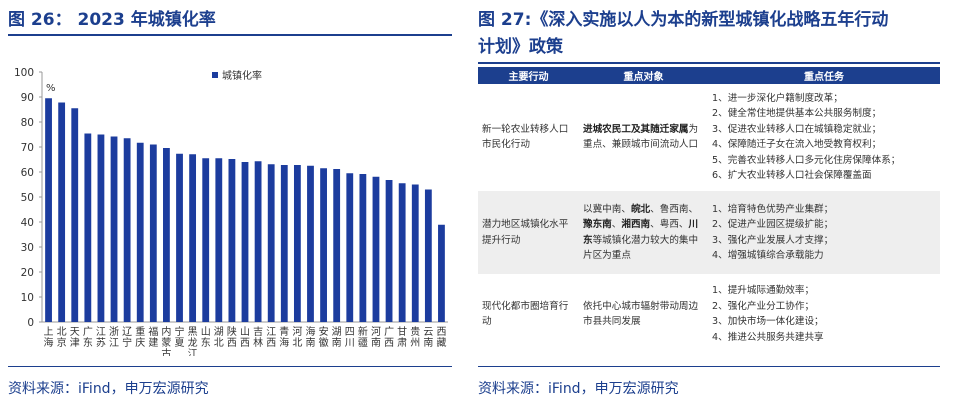 Image resolution: width=960 pixels, height=403 pixels. I want to click on x-tick-label-广西: 广, so click(389, 332).